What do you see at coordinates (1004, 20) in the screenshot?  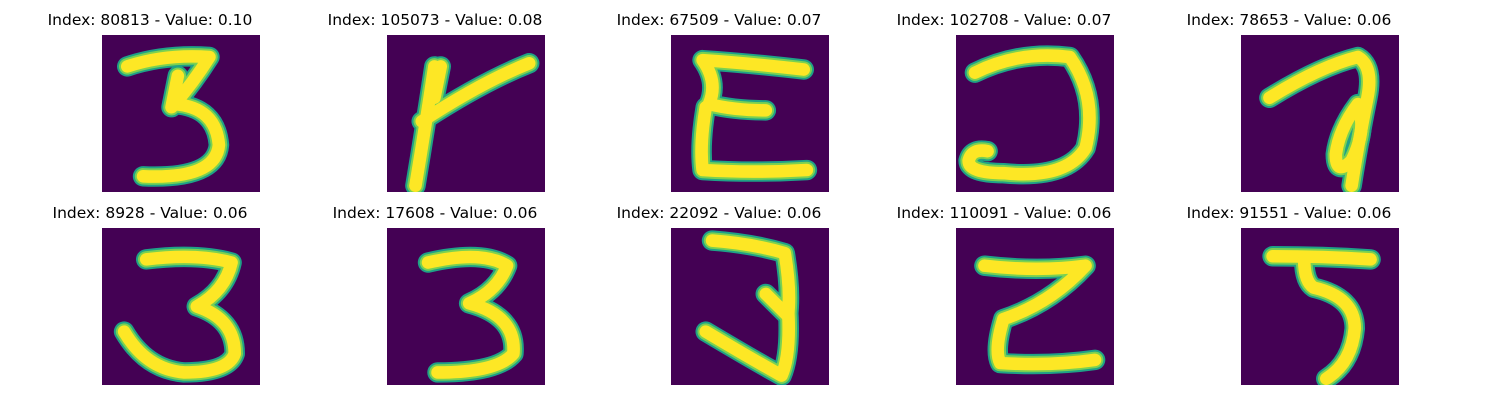 I see `panel-title: Index: 102708 - Value: 0.07` at bounding box center [1004, 20].